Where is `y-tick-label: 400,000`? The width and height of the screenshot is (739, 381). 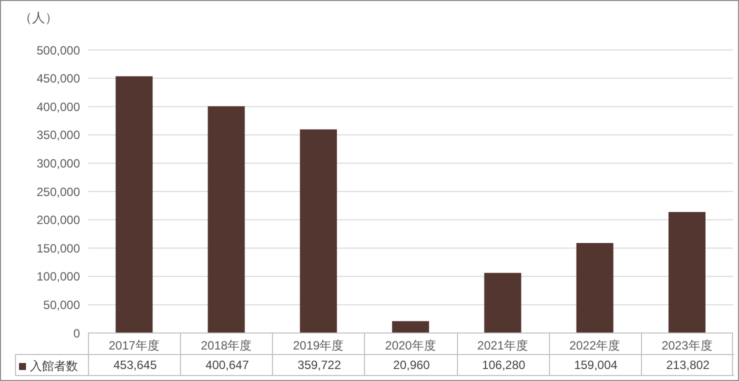
y-tick-label: 400,000 is located at coordinates (58, 107).